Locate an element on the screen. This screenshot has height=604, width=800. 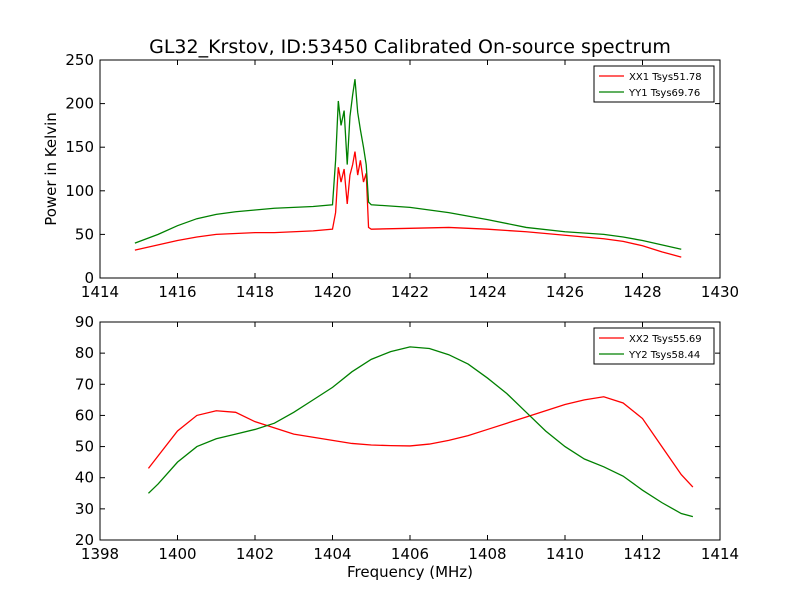
x-tick-label: 1422 is located at coordinates (410, 292).